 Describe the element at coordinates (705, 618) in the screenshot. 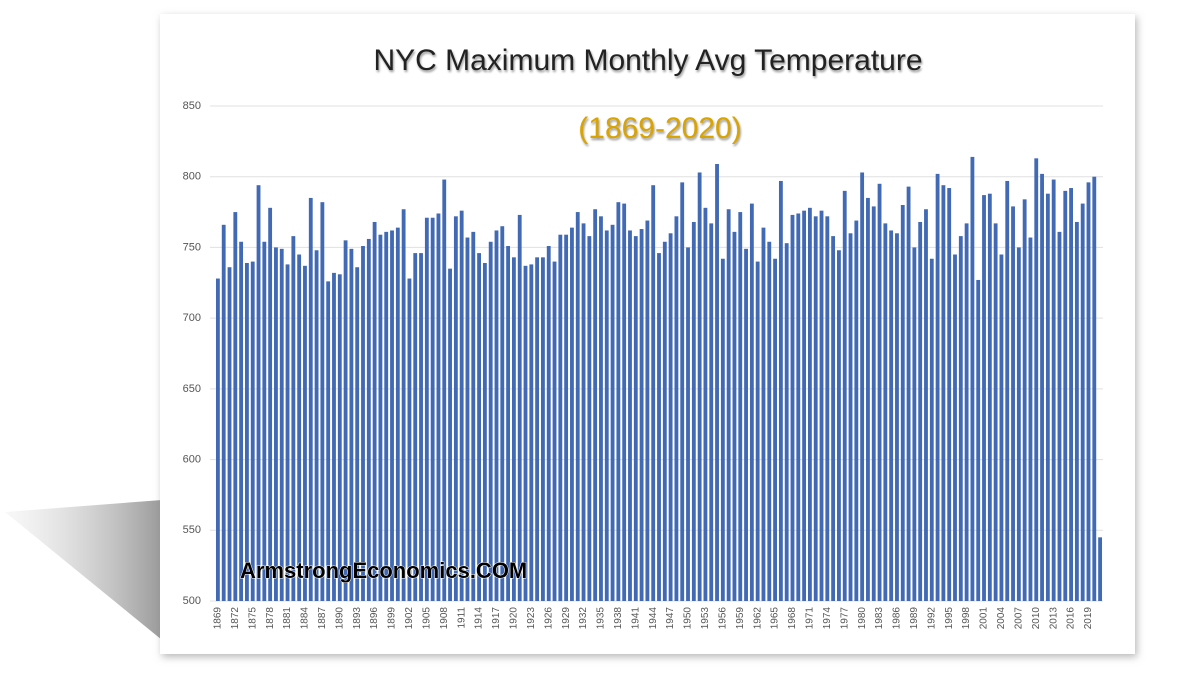

I see `x-tick-label: 1953` at that location.